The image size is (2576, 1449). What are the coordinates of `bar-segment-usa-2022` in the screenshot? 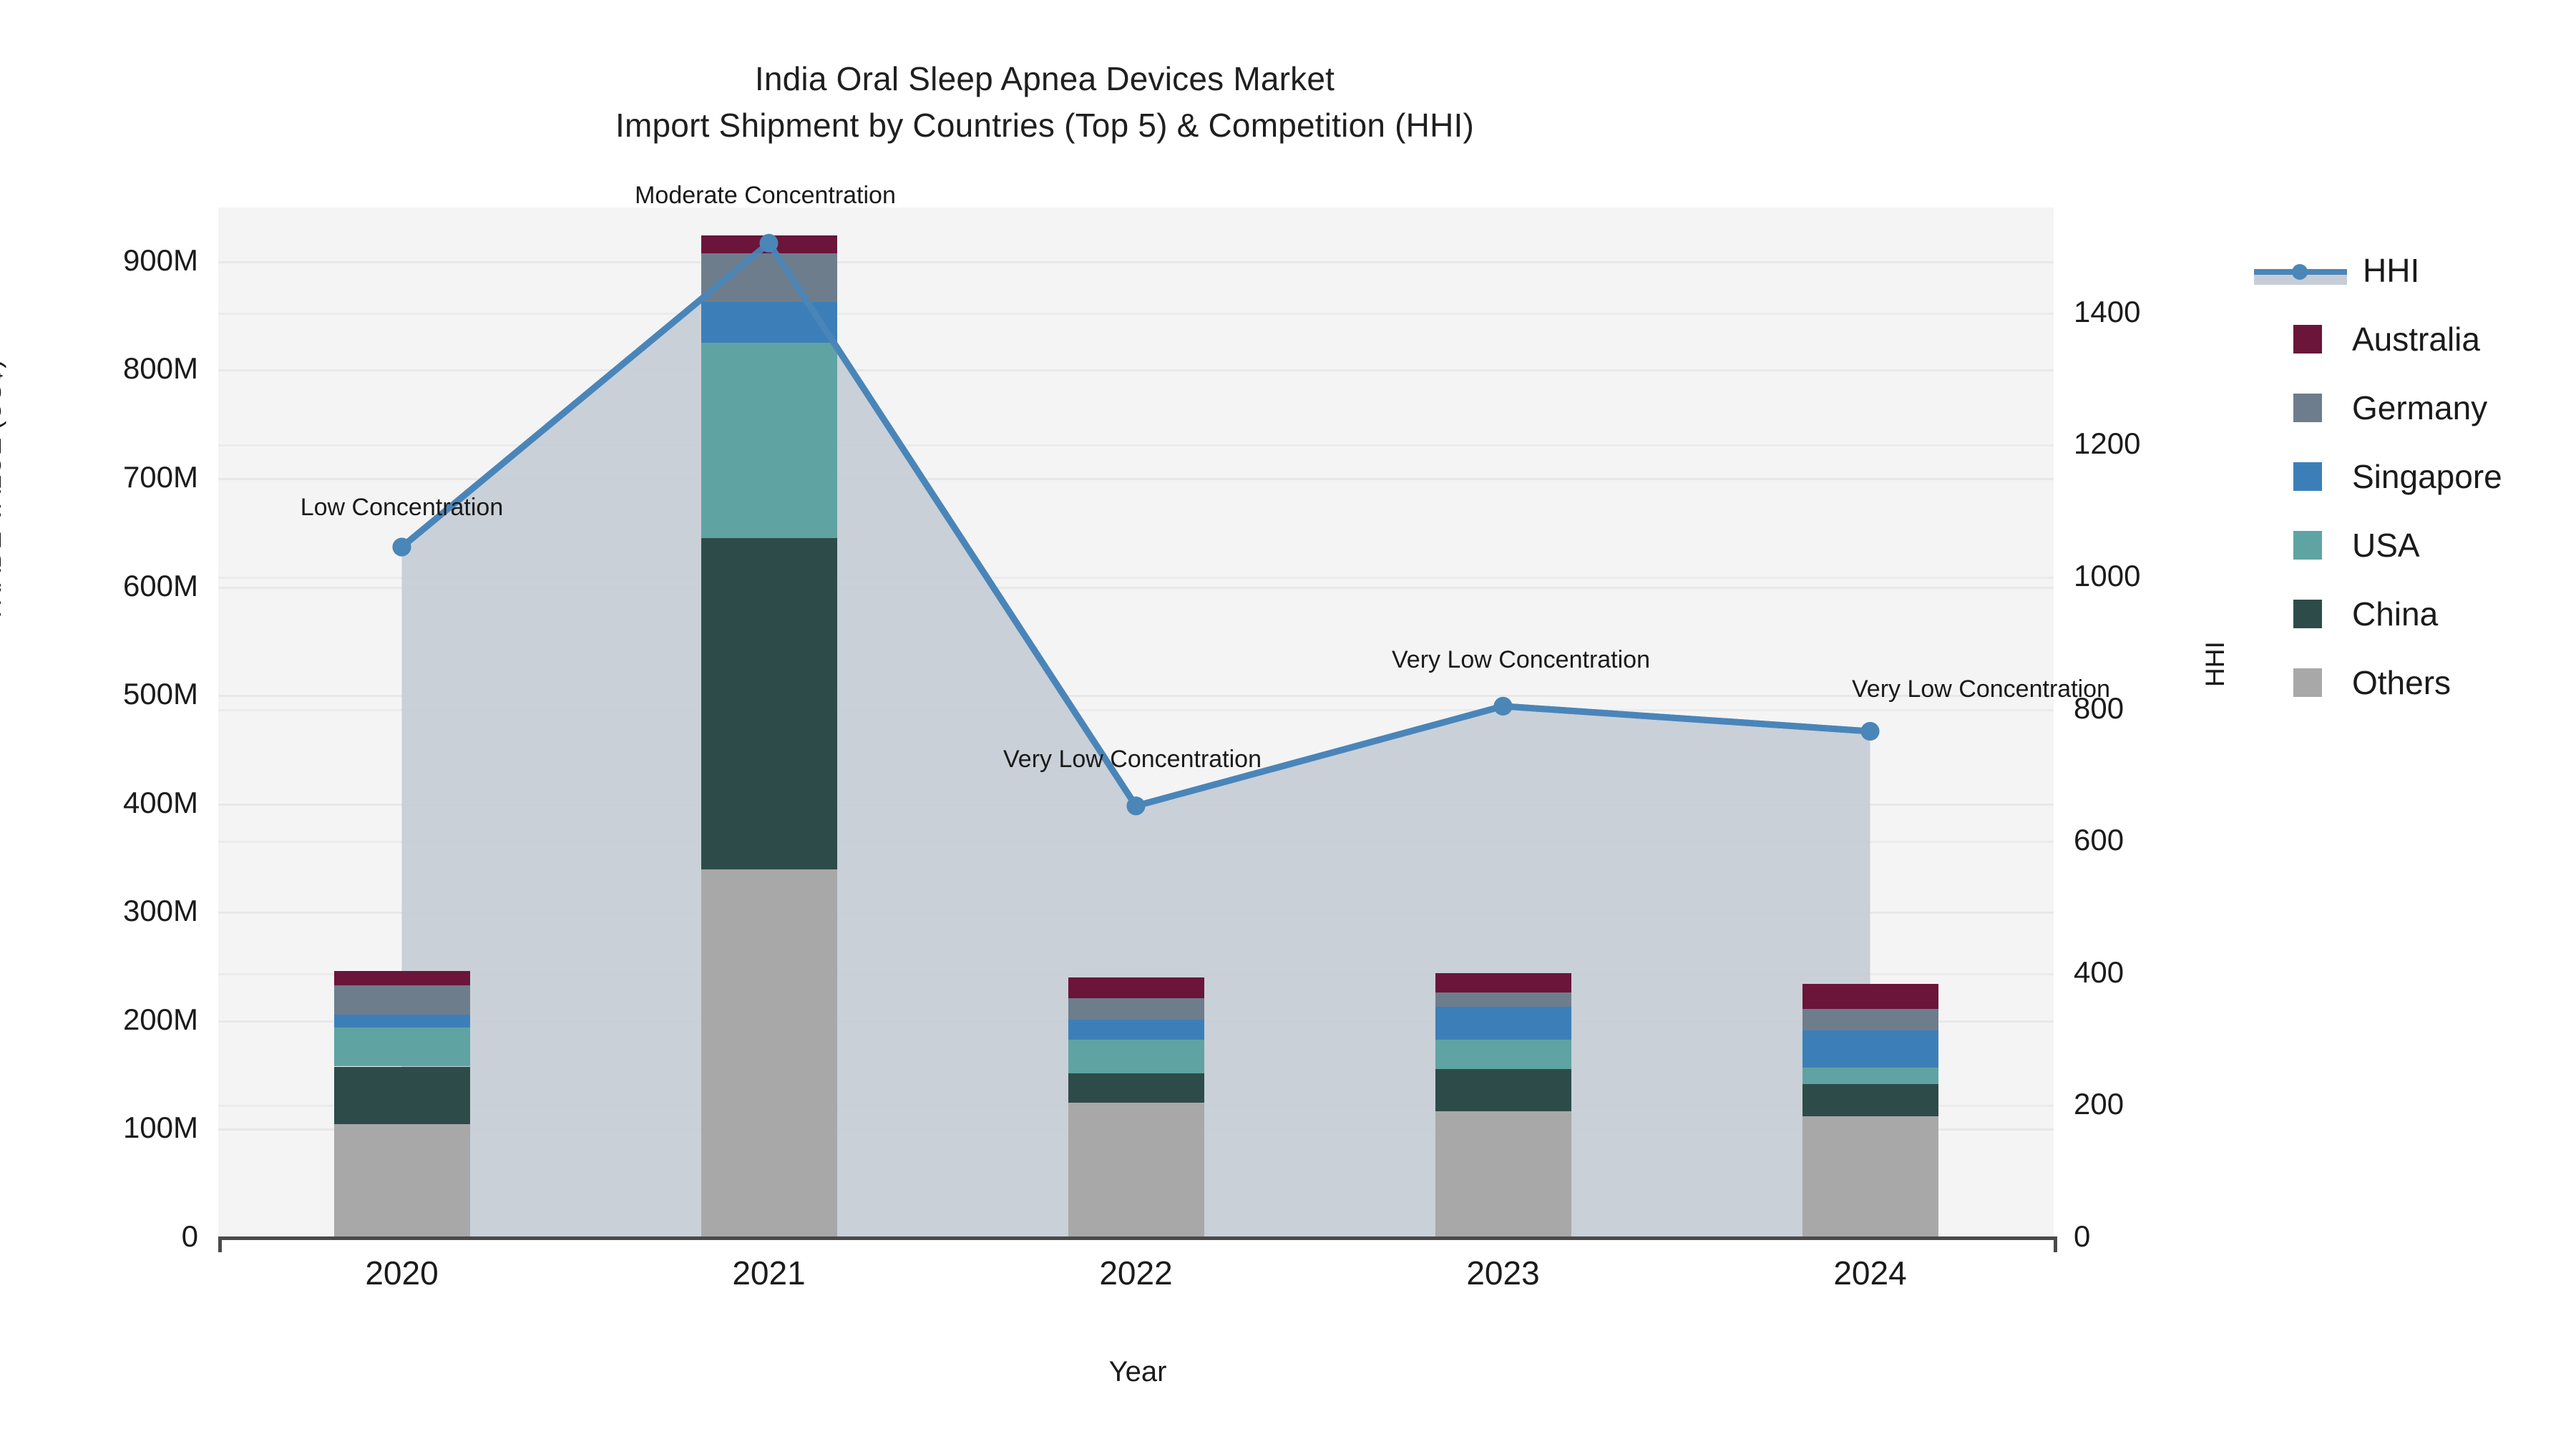 It's located at (1136, 1056).